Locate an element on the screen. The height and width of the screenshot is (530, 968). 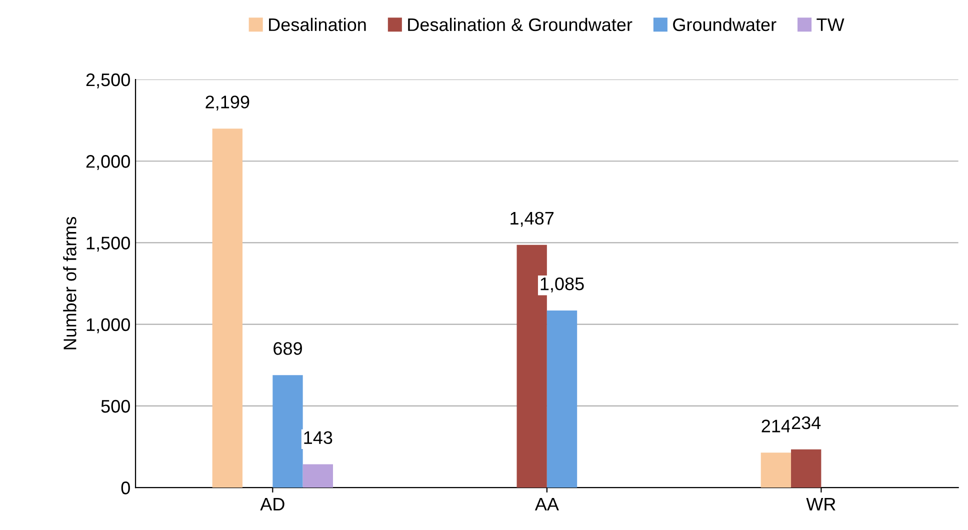
data-label: 1,487 is located at coordinates (532, 219).